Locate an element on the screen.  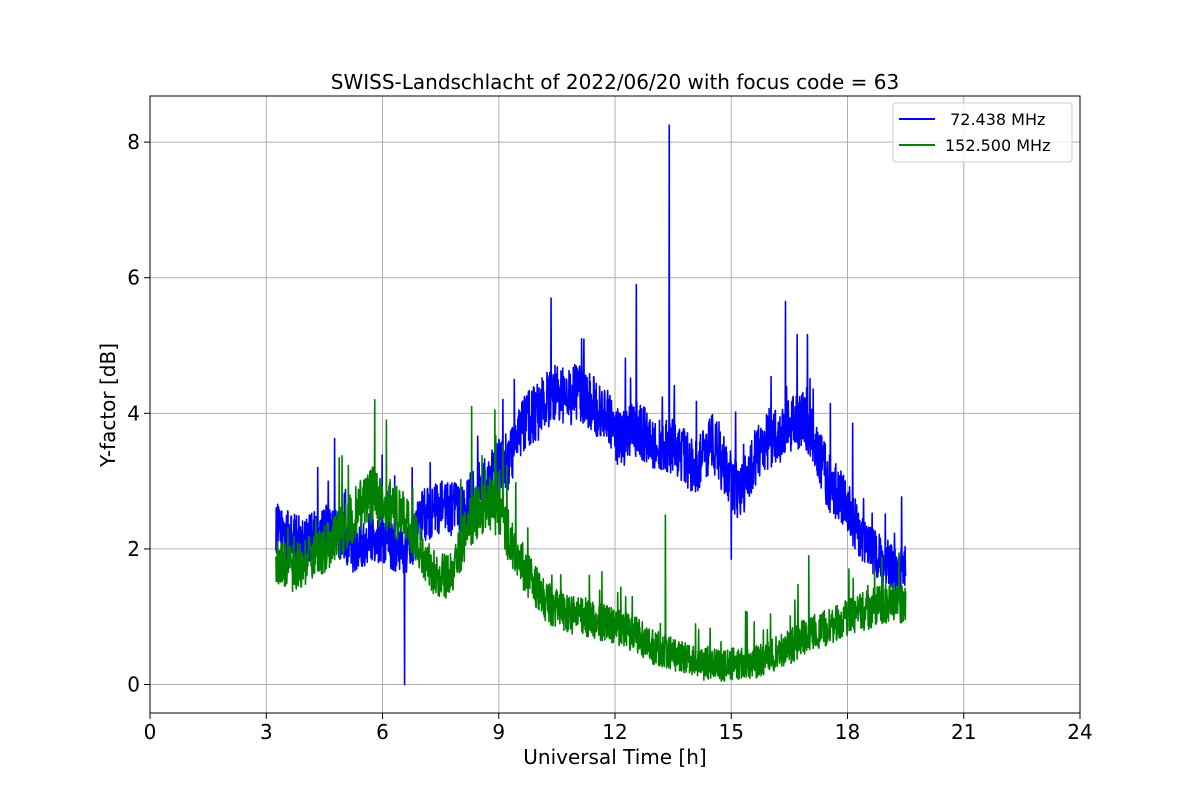
x-axis-label: Universal Time [h] is located at coordinates (614, 757).